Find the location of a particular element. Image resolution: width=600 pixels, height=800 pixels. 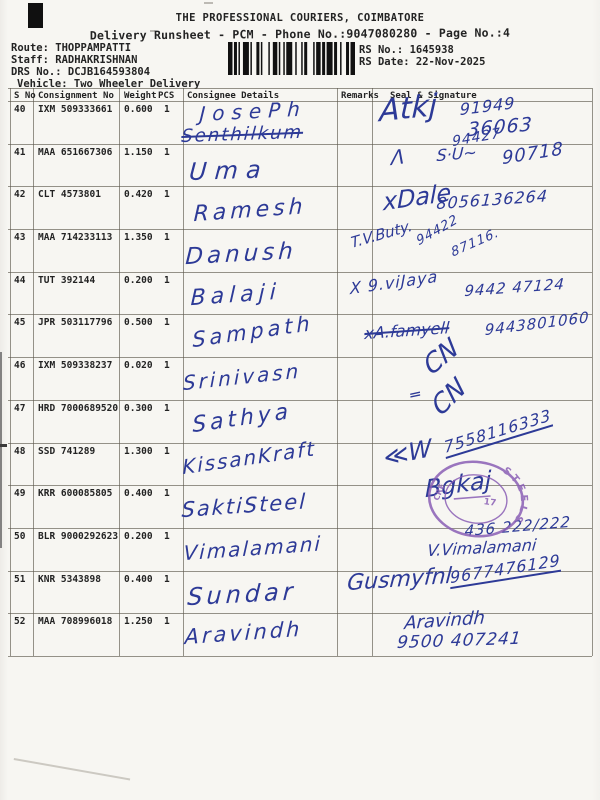

consignee-name-handwritten: Ramesh is located at coordinates (250, 211).